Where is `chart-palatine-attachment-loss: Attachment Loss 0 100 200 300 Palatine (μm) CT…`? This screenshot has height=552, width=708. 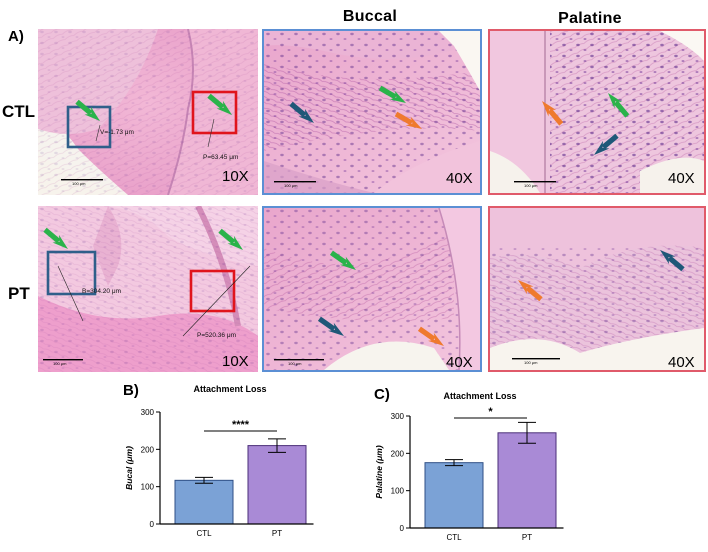 chart-palatine-attachment-loss: Attachment Loss 0 100 200 300 Palatine (μm) CT… is located at coordinates (469, 466).